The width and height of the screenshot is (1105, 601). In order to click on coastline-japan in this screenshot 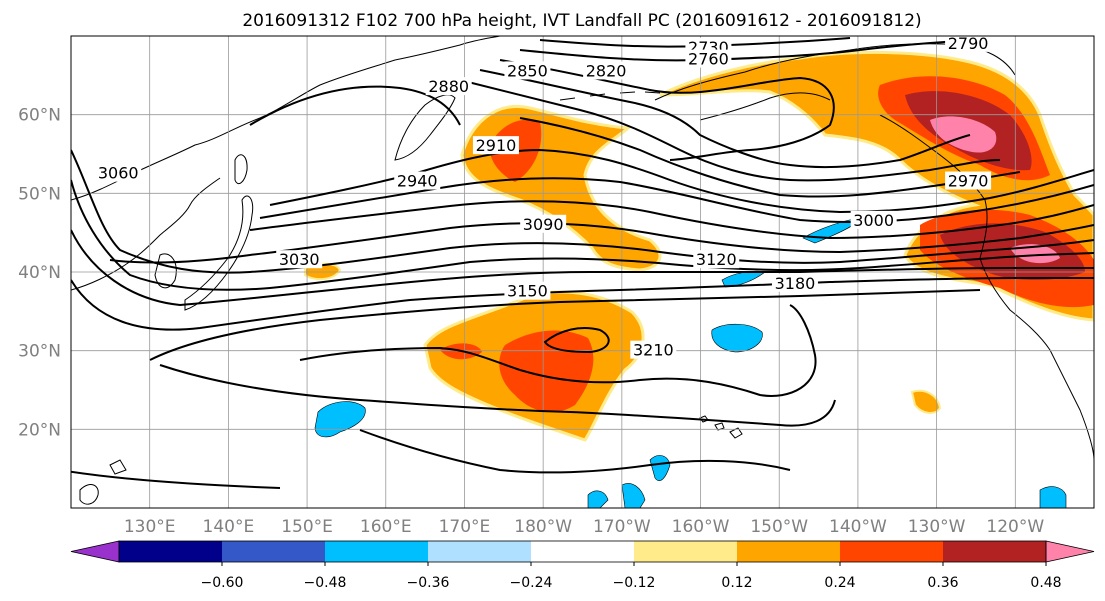, I will do `click(219, 253)`.